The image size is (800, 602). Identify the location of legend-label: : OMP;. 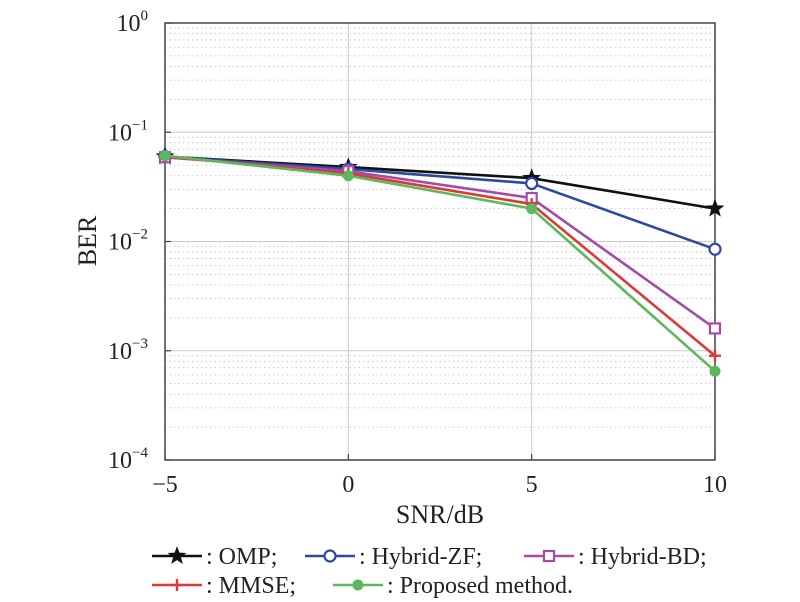
(241, 557).